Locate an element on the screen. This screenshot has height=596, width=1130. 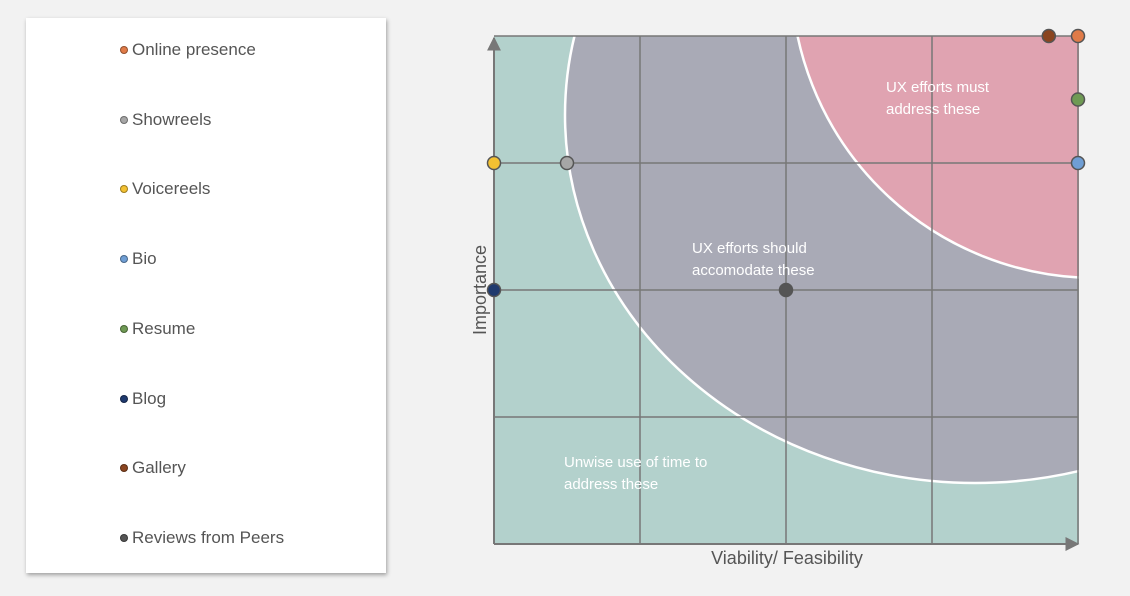
legend-item: Online presence is located at coordinates (188, 50).